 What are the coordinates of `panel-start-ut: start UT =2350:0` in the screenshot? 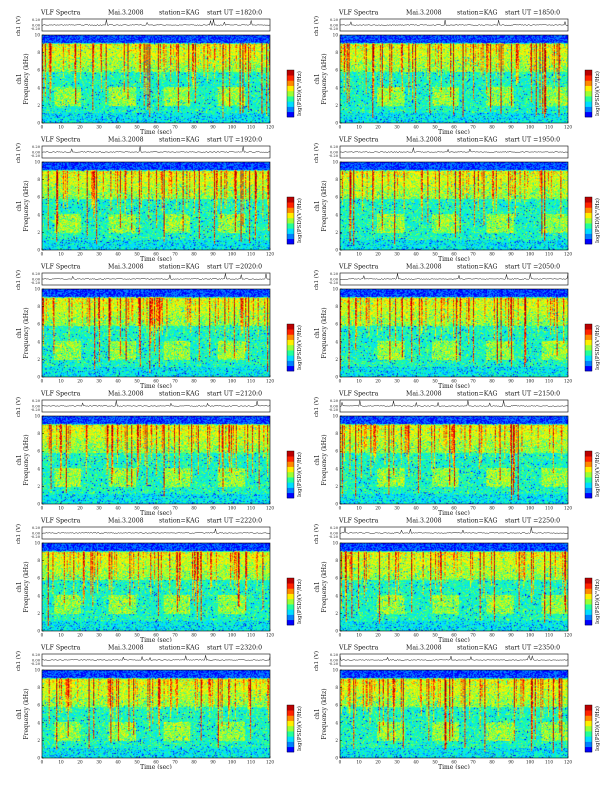 It's located at (532, 648).